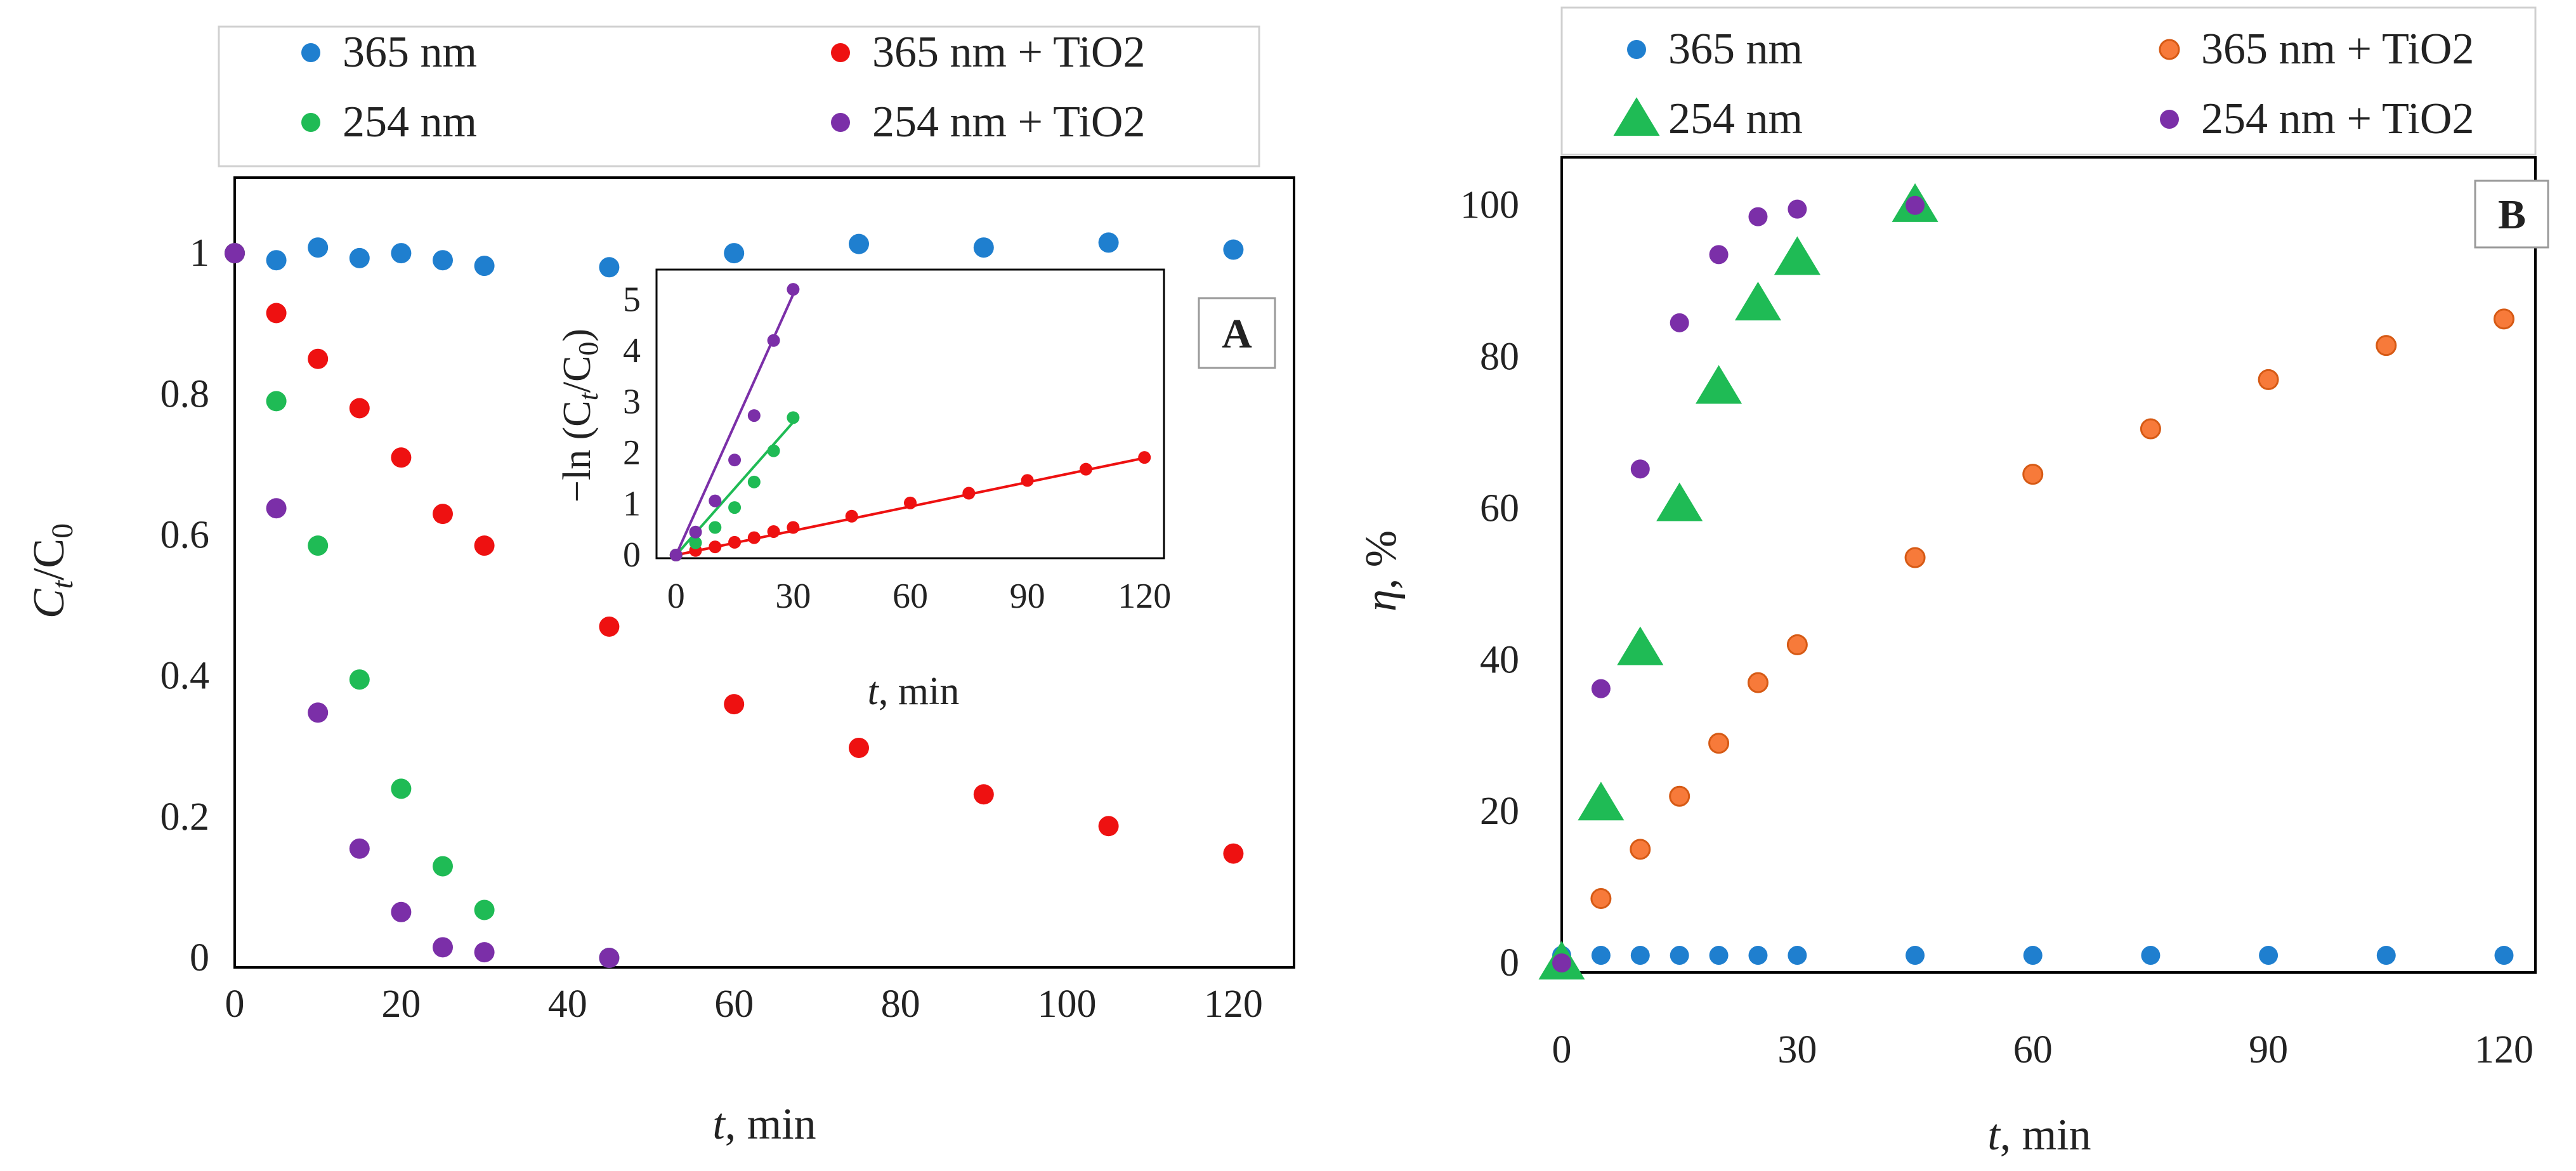 The height and width of the screenshot is (1171, 2576). Describe the element at coordinates (185, 605) in the screenshot. I see `y-ticks-a: 0 0.2 0.4 0.6 0.8 1` at that location.